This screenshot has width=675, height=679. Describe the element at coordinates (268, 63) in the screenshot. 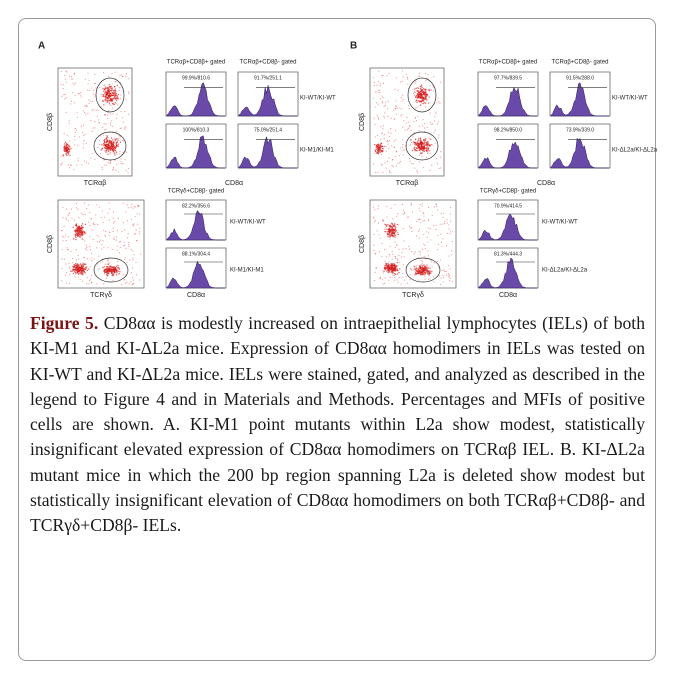

I see `gate-header: TCRαβ+CD8β- gated` at that location.